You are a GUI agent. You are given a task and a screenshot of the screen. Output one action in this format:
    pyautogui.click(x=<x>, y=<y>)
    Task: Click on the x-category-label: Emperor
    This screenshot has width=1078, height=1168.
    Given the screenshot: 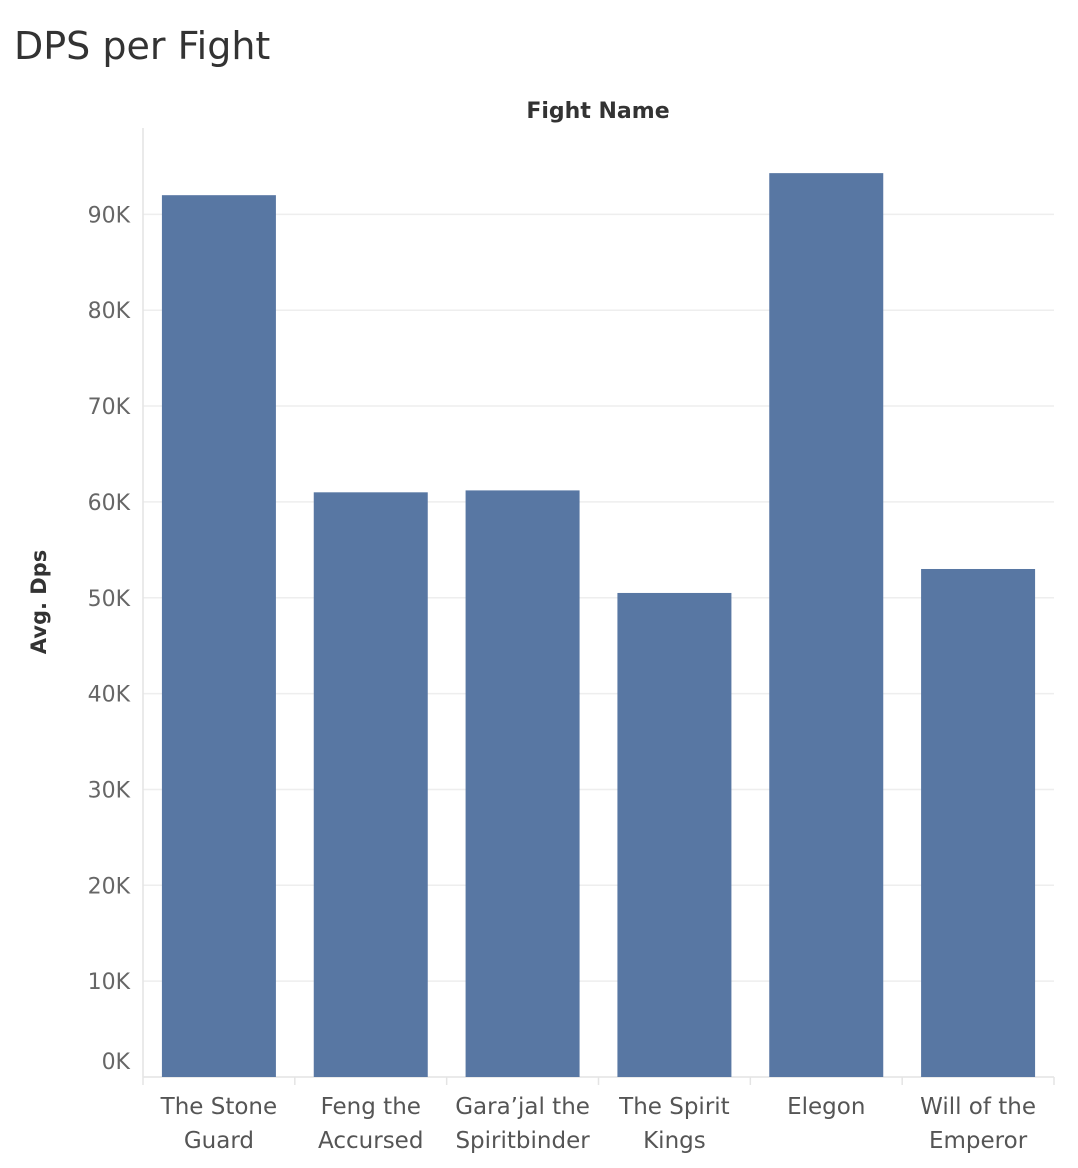 What is the action you would take?
    pyautogui.click(x=978, y=1141)
    